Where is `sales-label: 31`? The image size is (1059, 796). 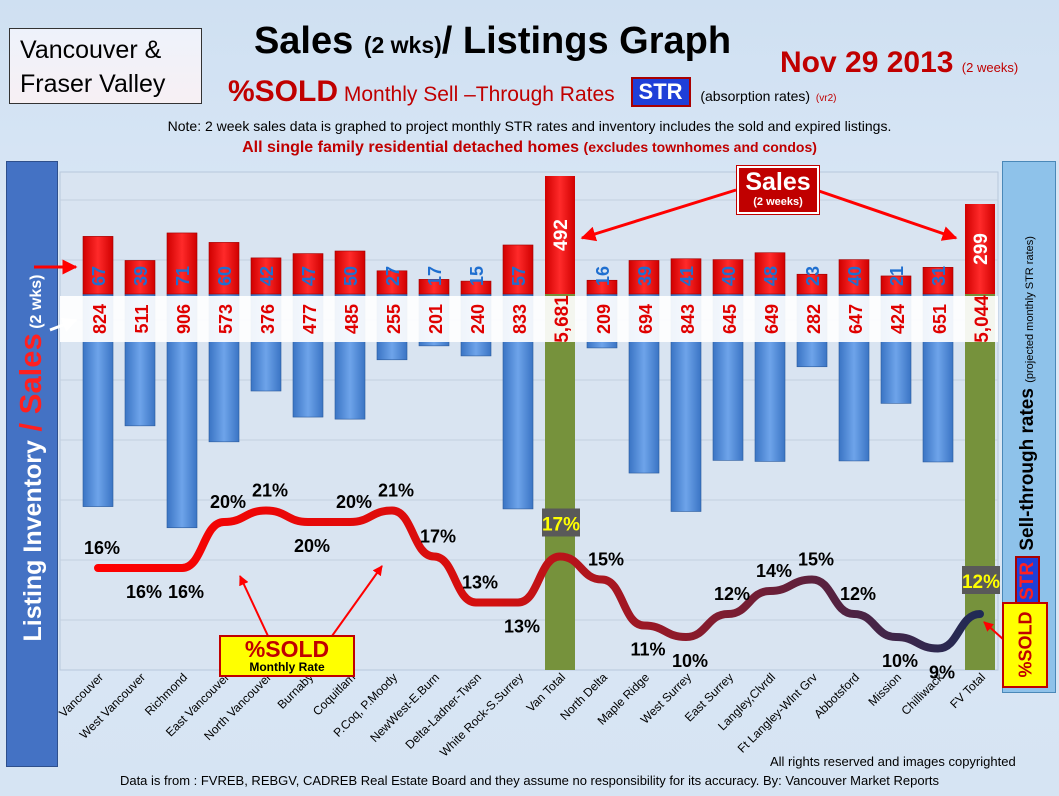 sales-label: 31 is located at coordinates (939, 276).